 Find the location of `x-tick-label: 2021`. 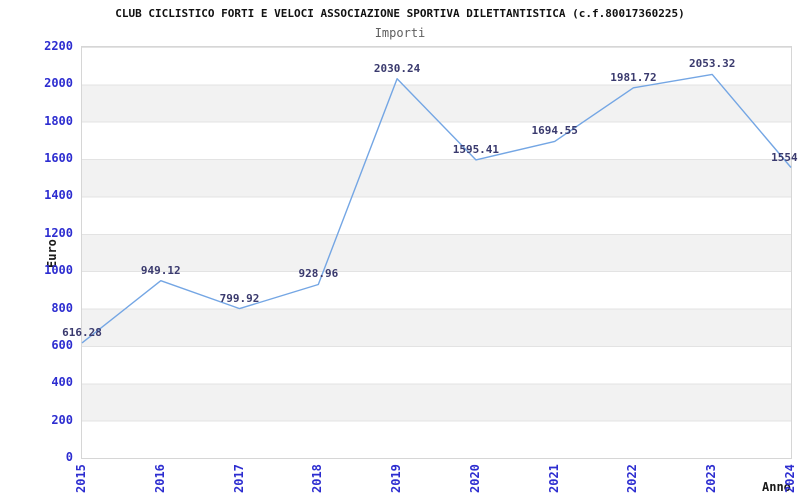

x-tick-label: 2021 is located at coordinates (553, 478).